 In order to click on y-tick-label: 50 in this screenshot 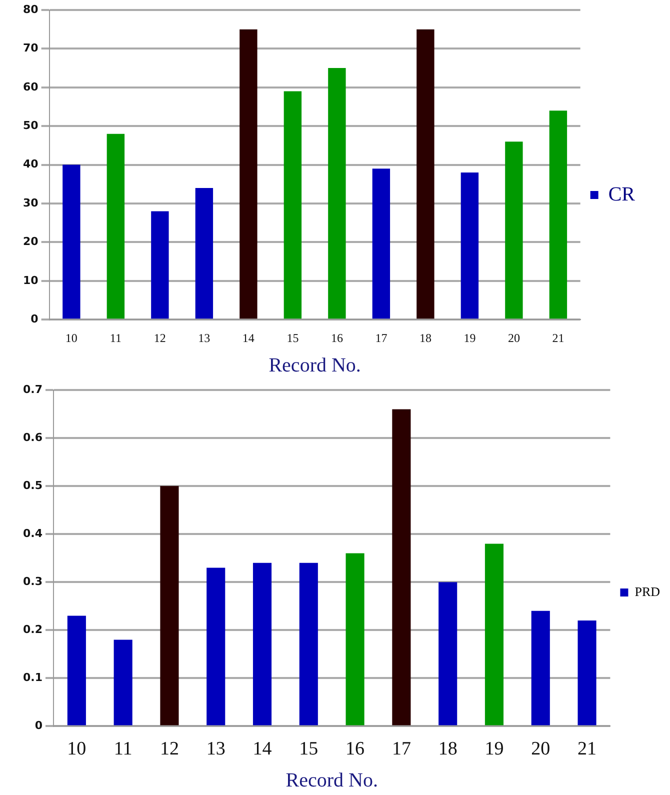, I will do `click(30, 125)`.